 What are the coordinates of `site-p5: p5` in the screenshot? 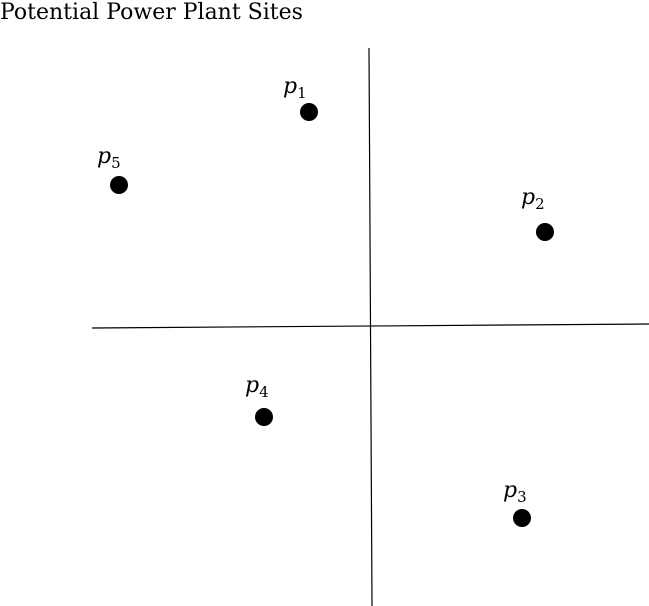 It's located at (112, 169).